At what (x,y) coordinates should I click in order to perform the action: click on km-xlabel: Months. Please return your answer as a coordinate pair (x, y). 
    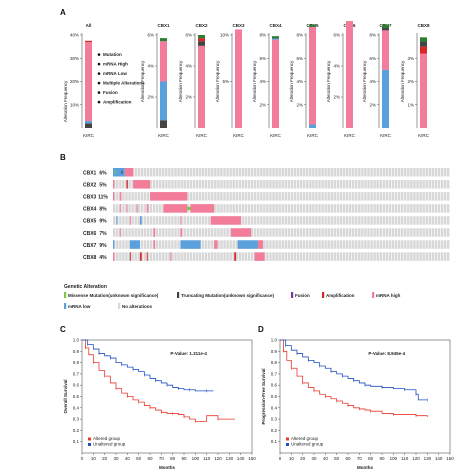
    Looking at the image, I should click on (167, 467).